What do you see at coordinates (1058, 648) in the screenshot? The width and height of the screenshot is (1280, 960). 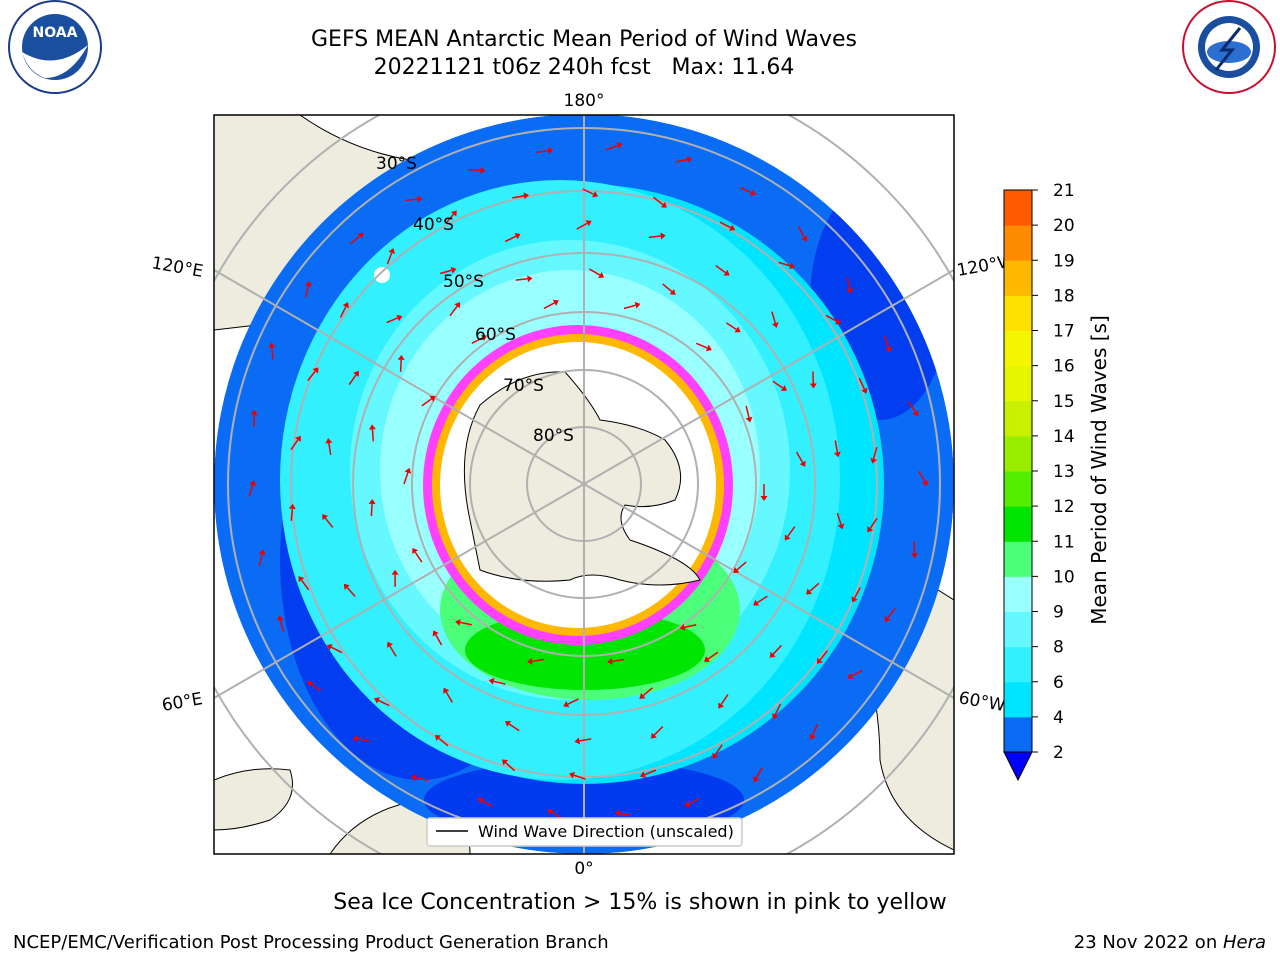 I see `colorbar-tick-label: 8` at bounding box center [1058, 648].